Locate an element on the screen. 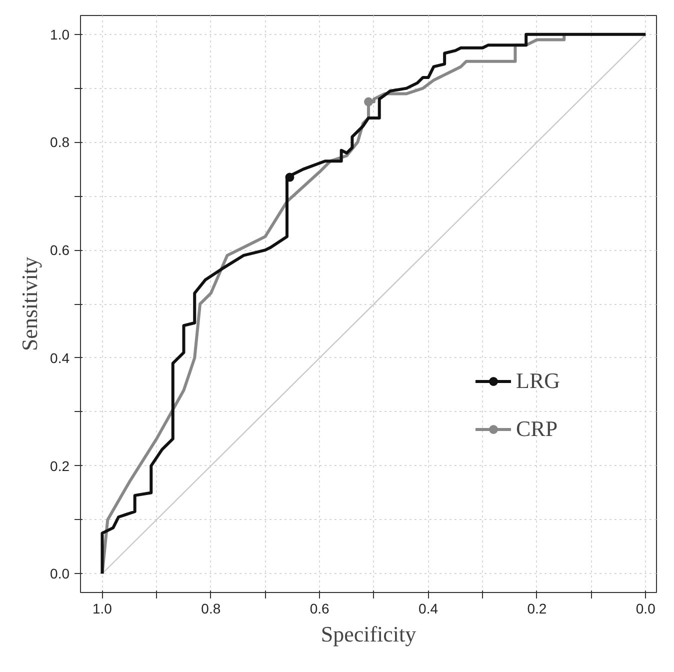  y-axis-title: Sensitivity is located at coordinates (29, 304).